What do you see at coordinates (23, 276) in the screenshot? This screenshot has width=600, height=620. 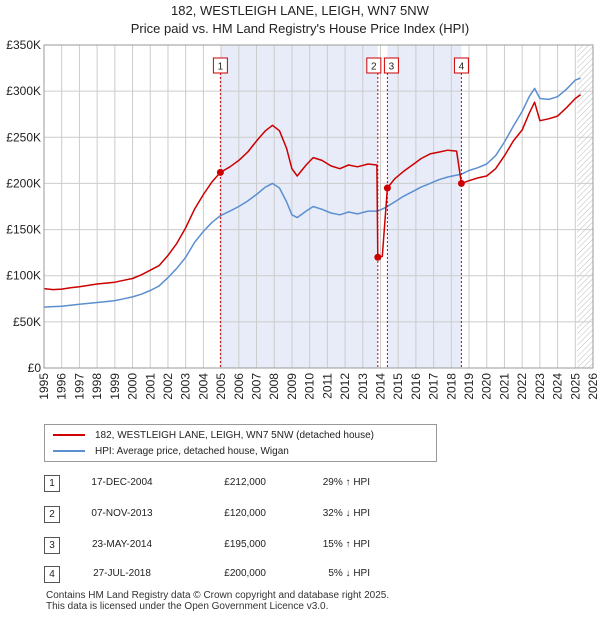 I see `y-tick-label: £100K` at bounding box center [23, 276].